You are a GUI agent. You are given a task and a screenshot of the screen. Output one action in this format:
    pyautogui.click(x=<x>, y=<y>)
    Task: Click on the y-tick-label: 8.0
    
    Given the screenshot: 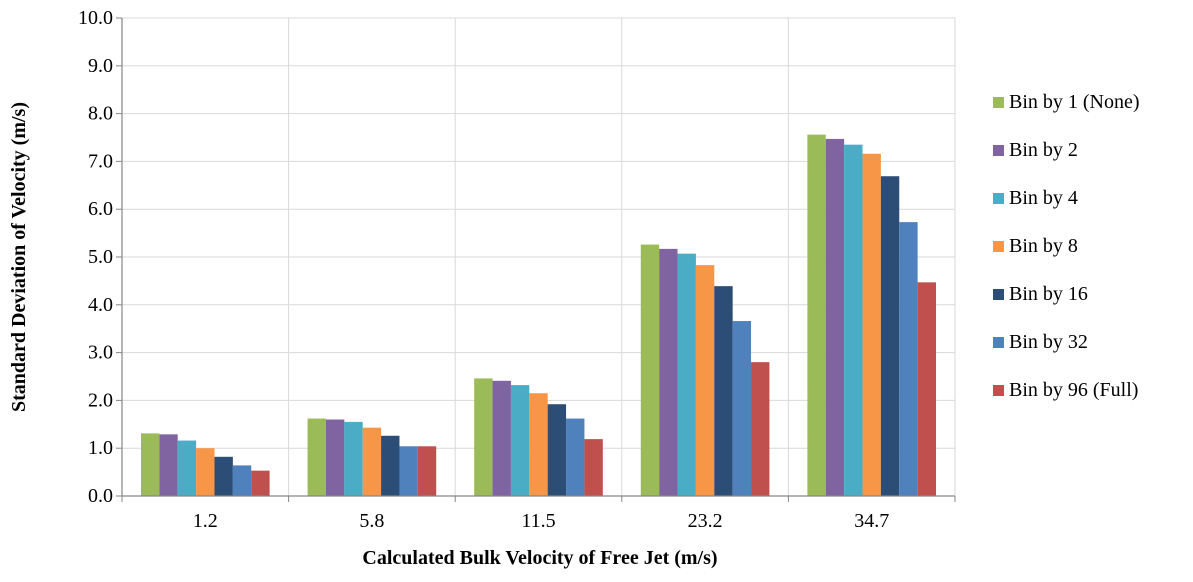 What is the action you would take?
    pyautogui.click(x=100, y=114)
    